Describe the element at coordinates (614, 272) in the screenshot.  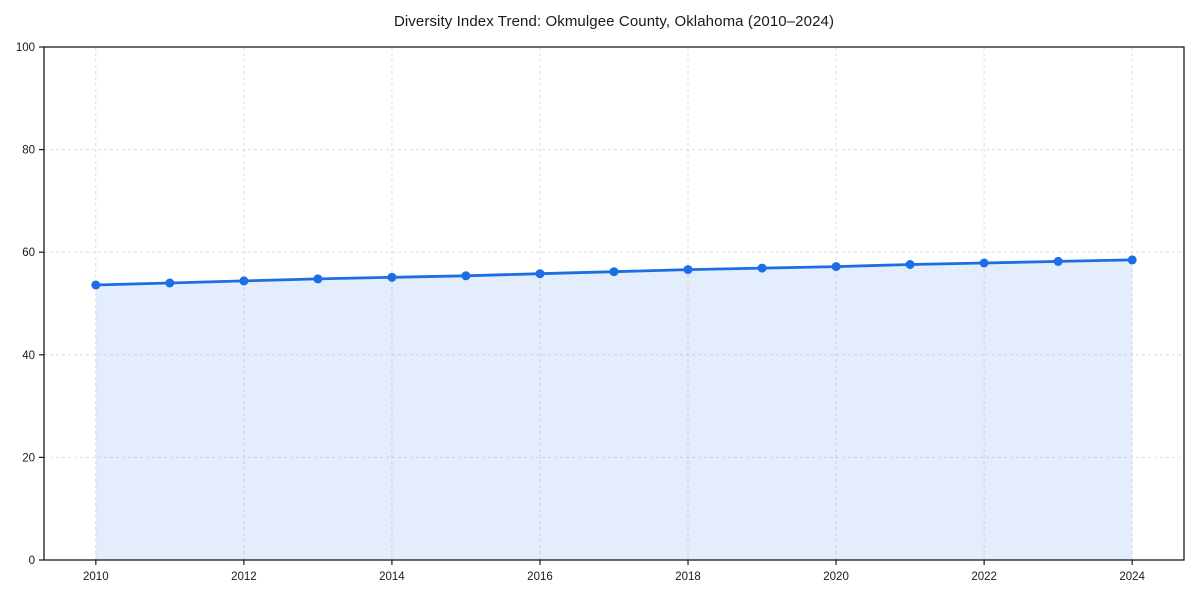
I see `data-point-2017` at that location.